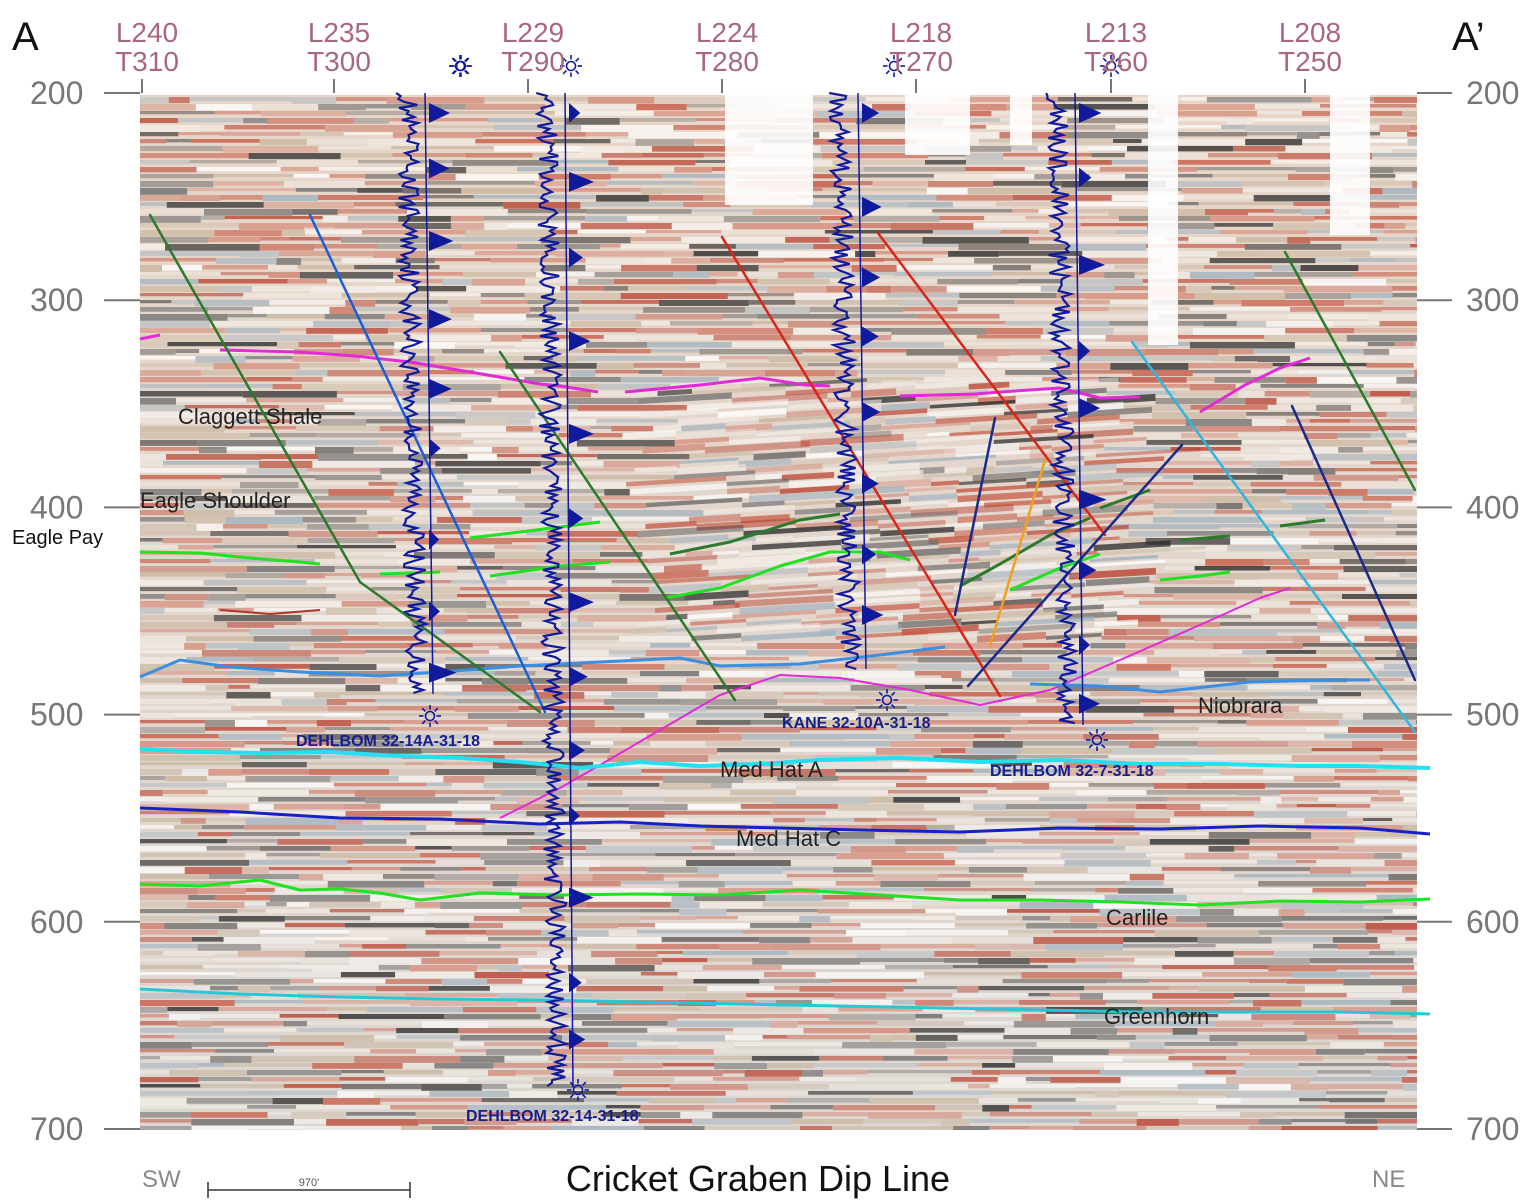 The width and height of the screenshot is (1533, 1201). What do you see at coordinates (1492, 300) in the screenshot?
I see `time-label-right: 300` at bounding box center [1492, 300].